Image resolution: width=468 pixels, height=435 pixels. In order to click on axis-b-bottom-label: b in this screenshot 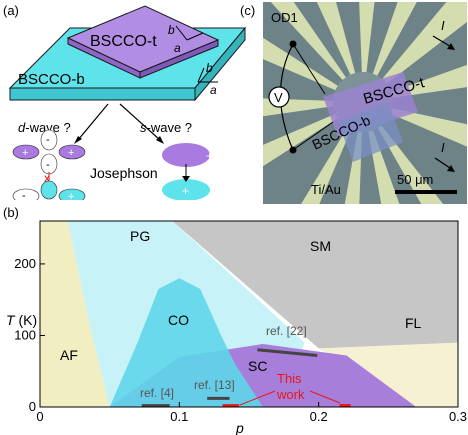, I will do `click(209, 68)`.